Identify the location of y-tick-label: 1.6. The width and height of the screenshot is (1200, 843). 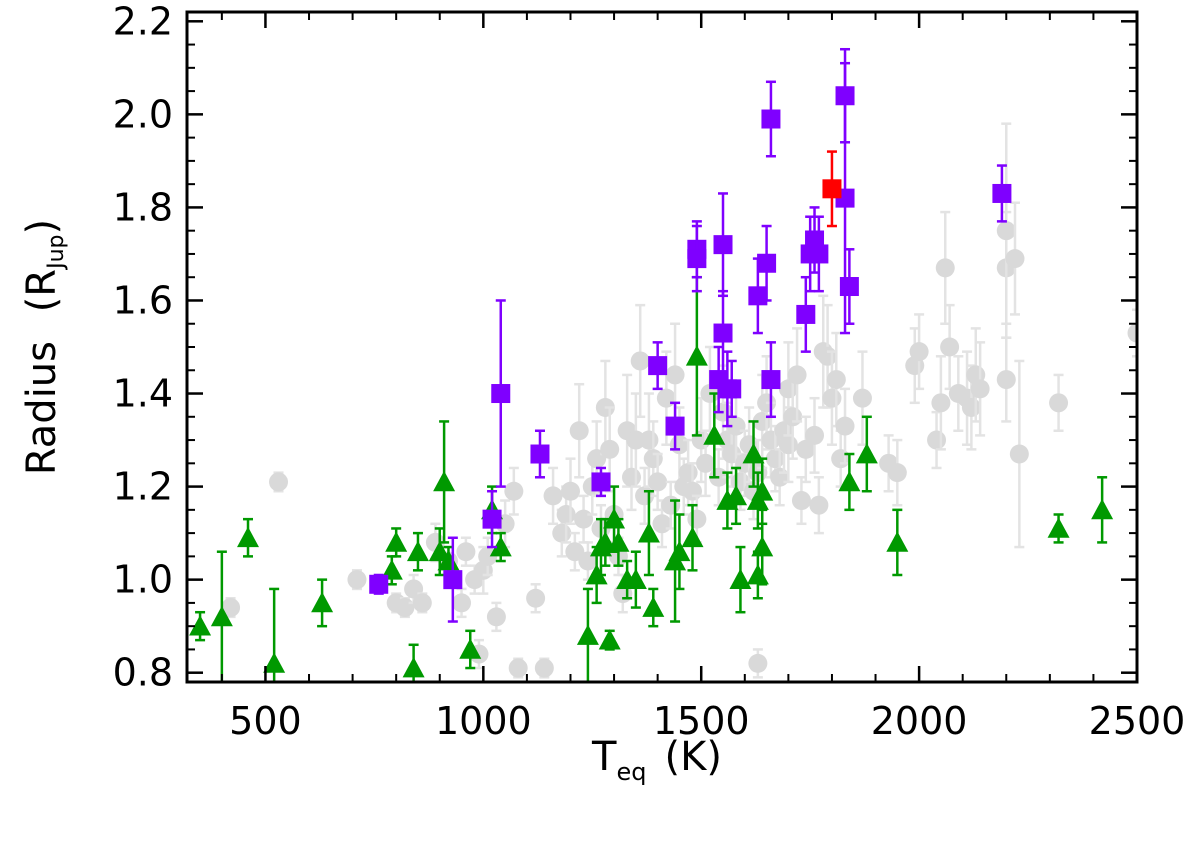
(143, 300).